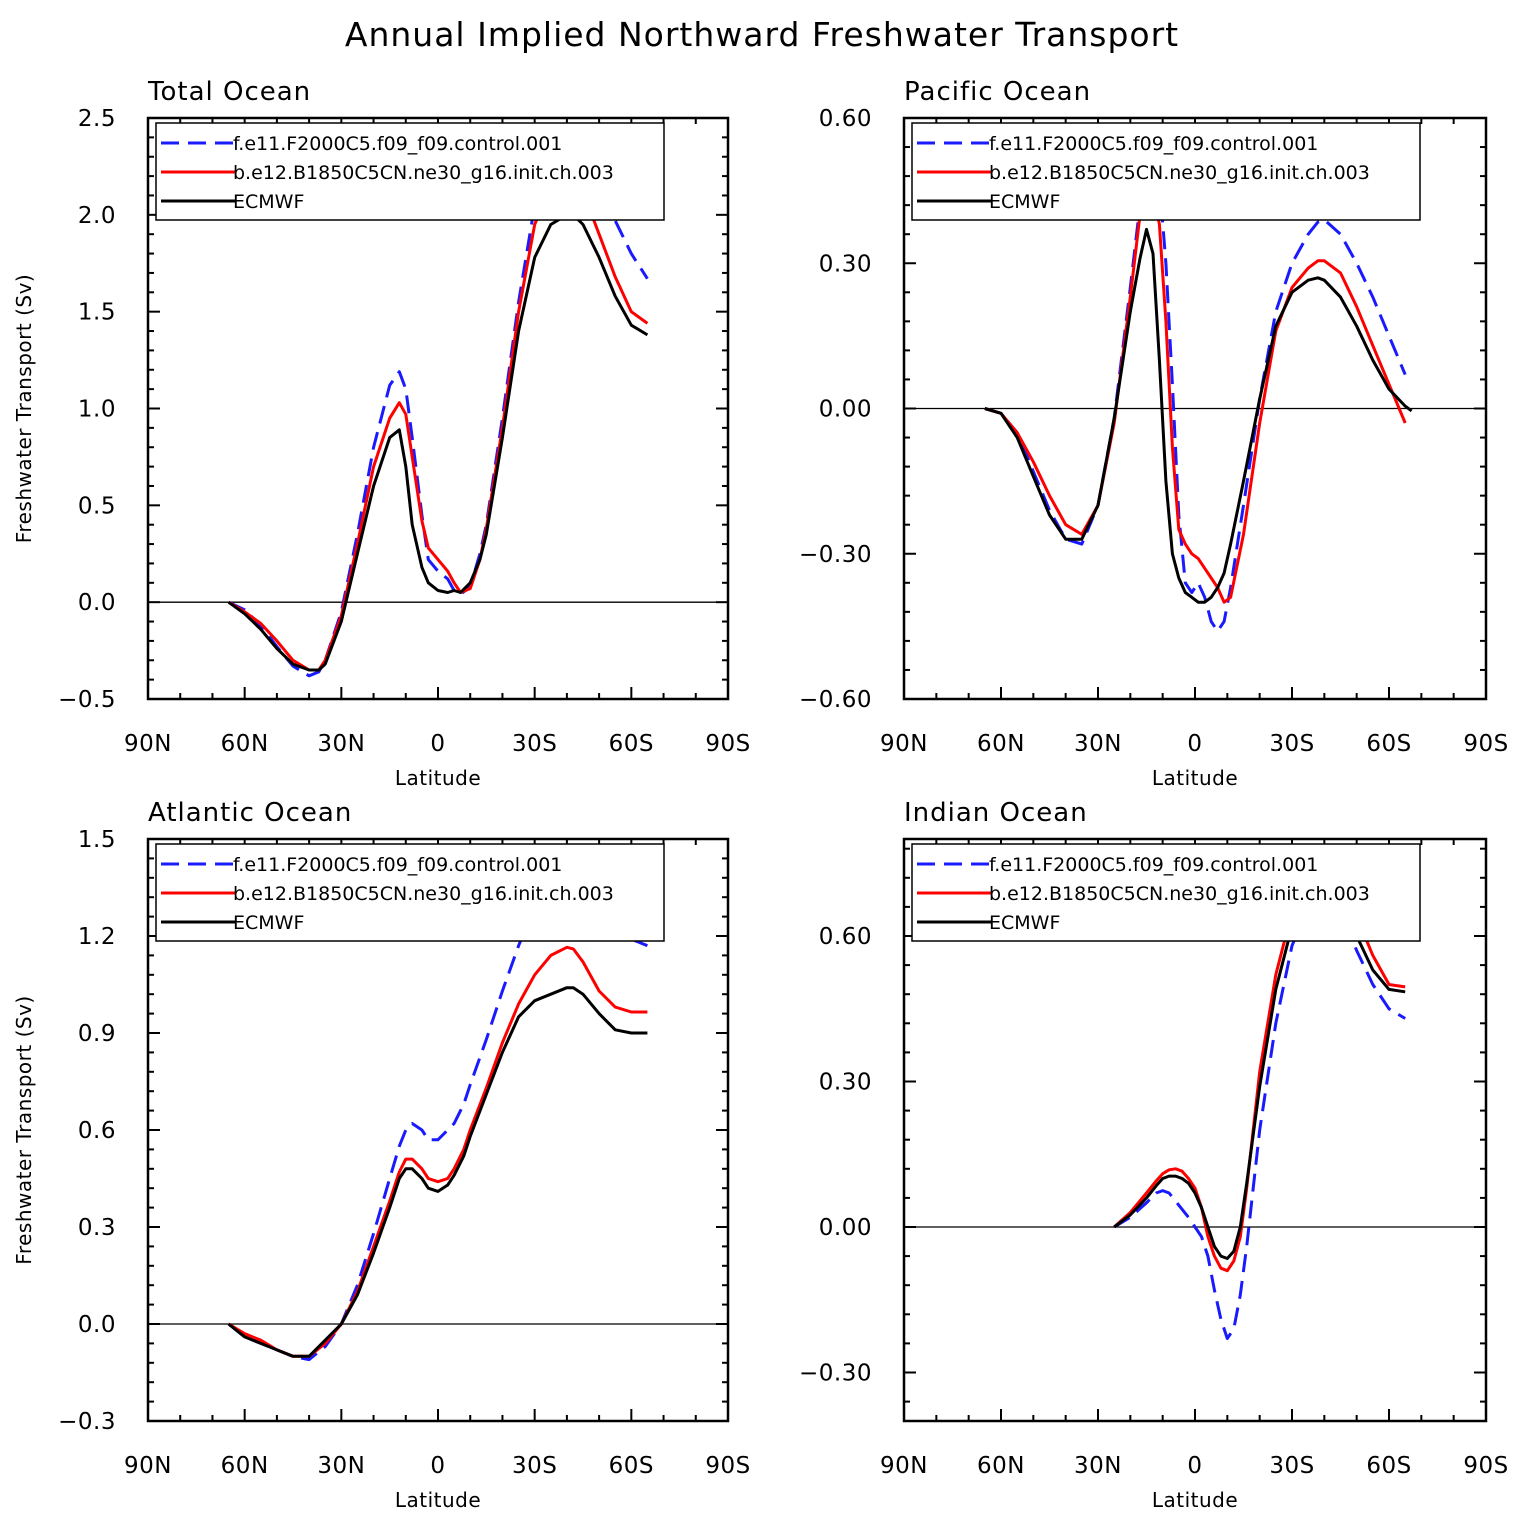 Image resolution: width=1524 pixels, height=1527 pixels. I want to click on y-tick-label: 1.2, so click(97, 937).